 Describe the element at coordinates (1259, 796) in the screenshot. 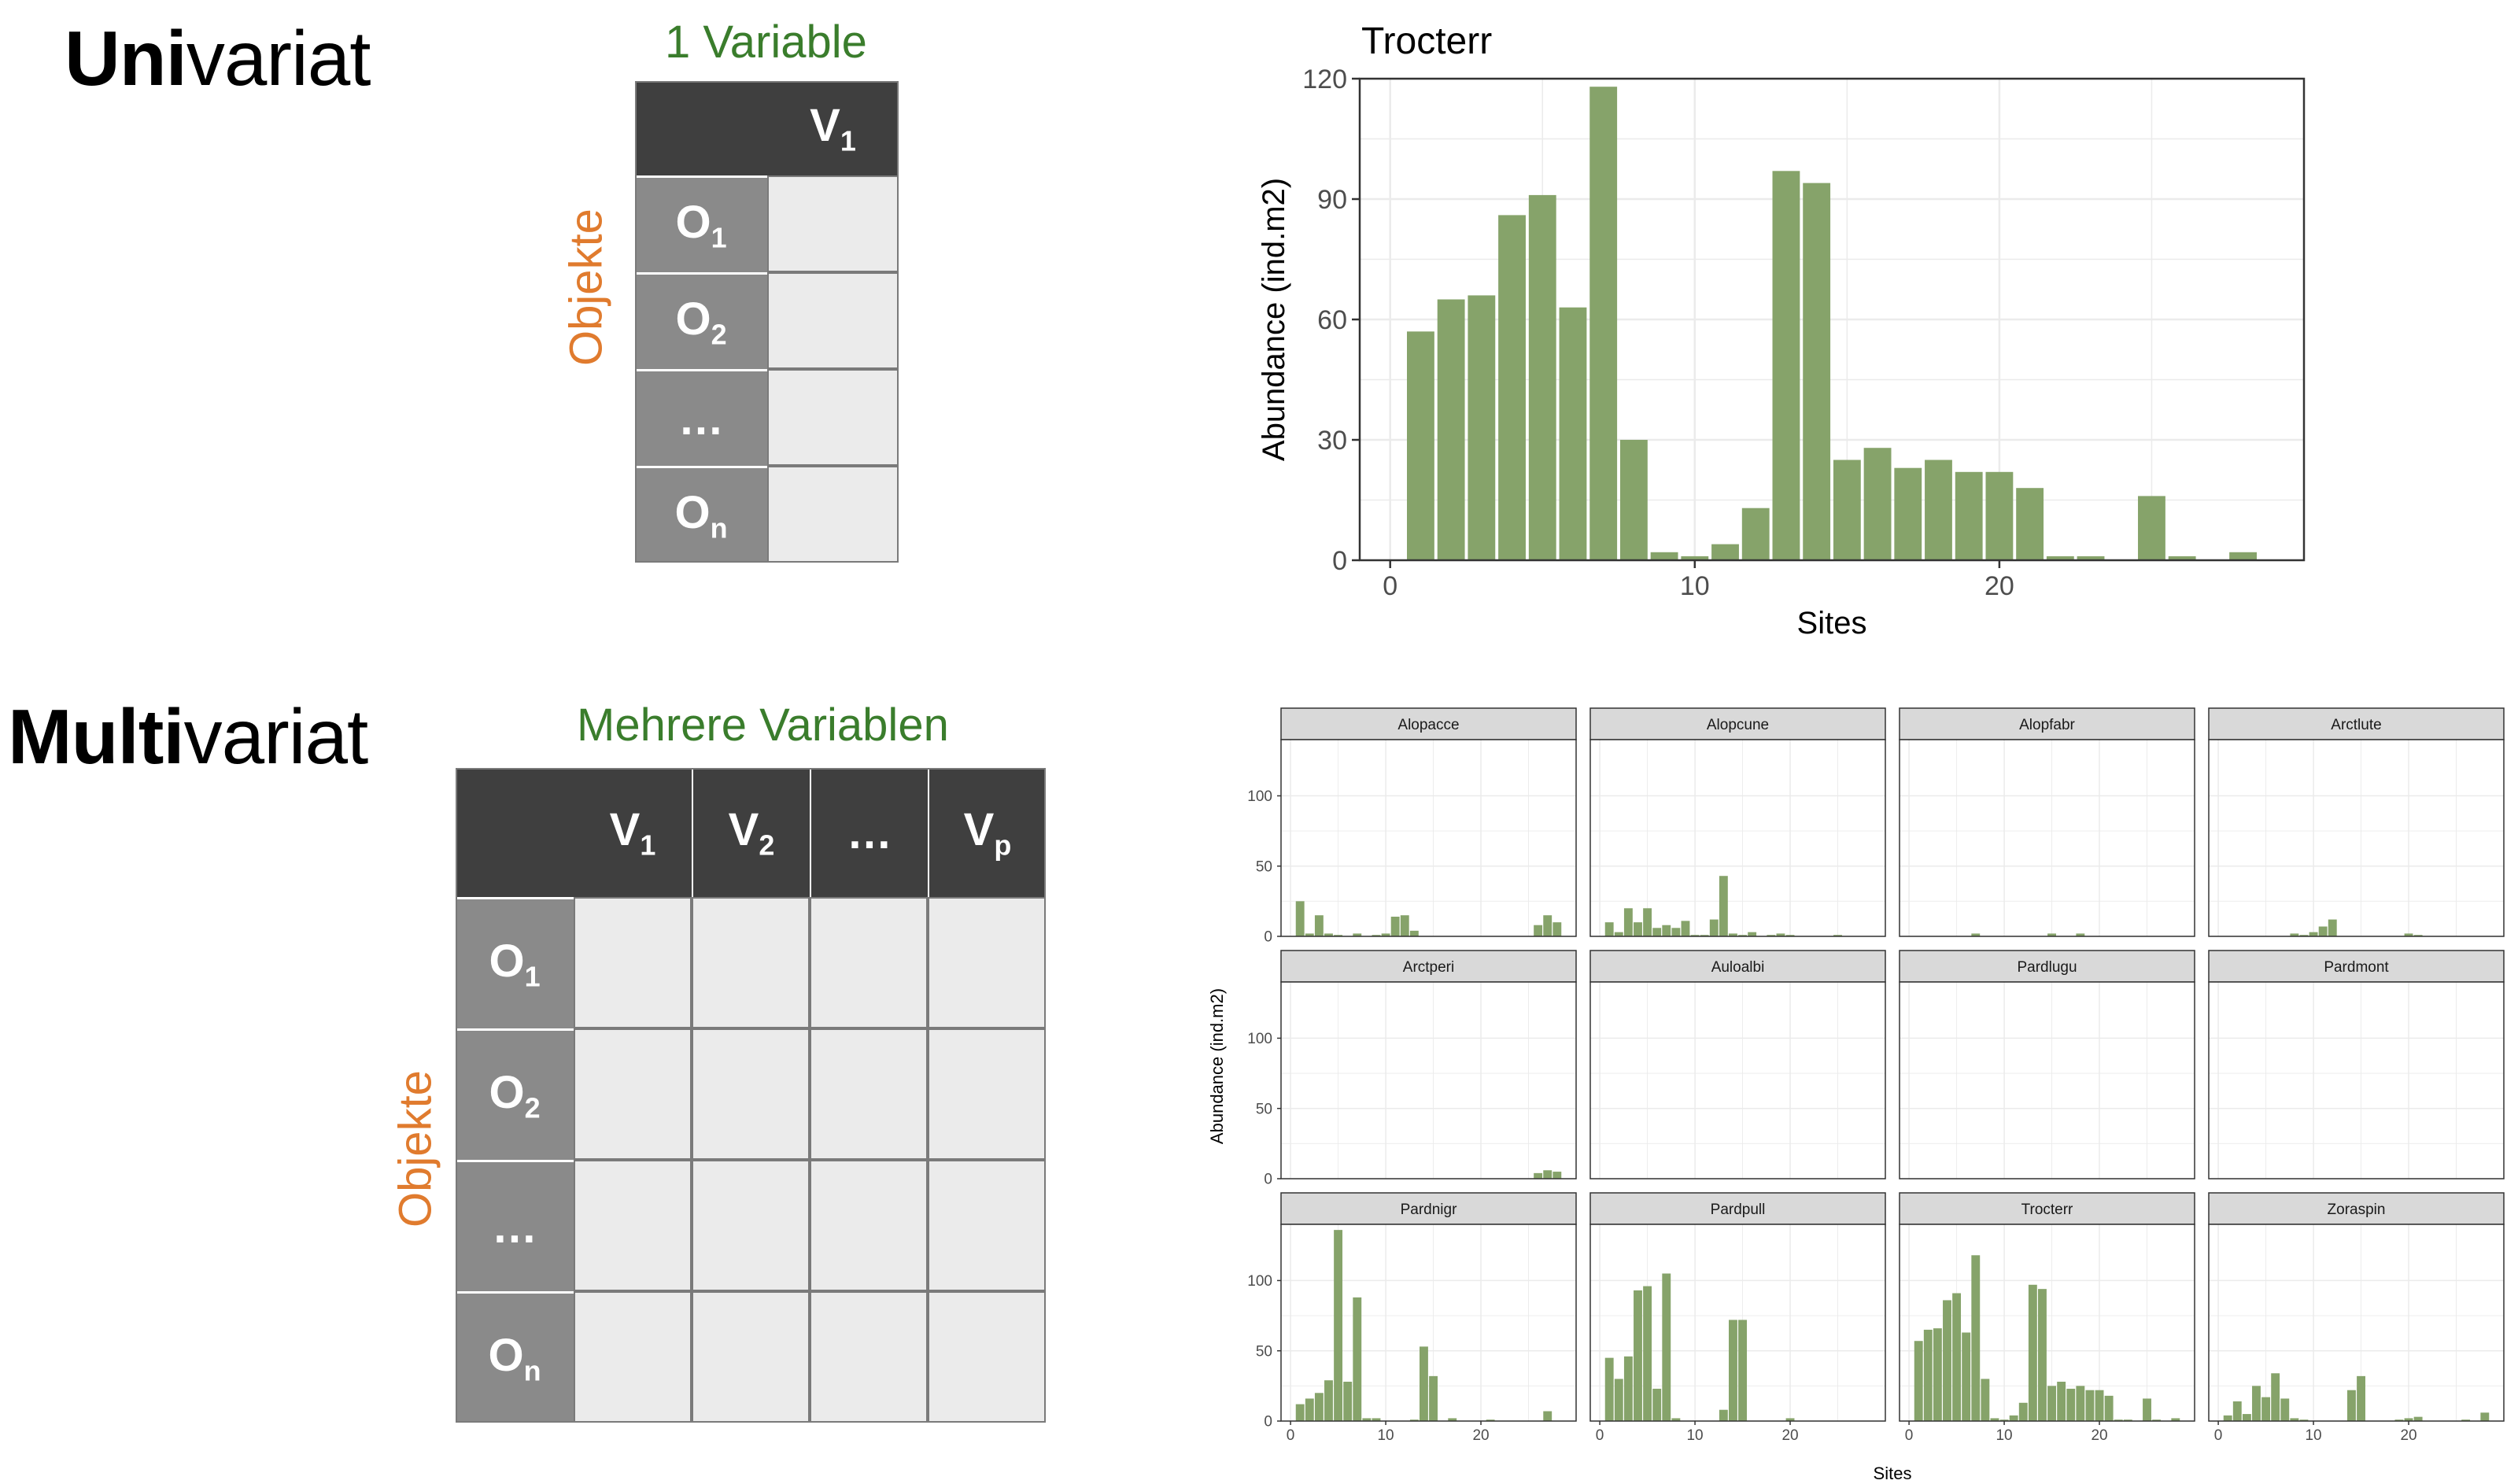

I see `y-tick-label: 100` at that location.